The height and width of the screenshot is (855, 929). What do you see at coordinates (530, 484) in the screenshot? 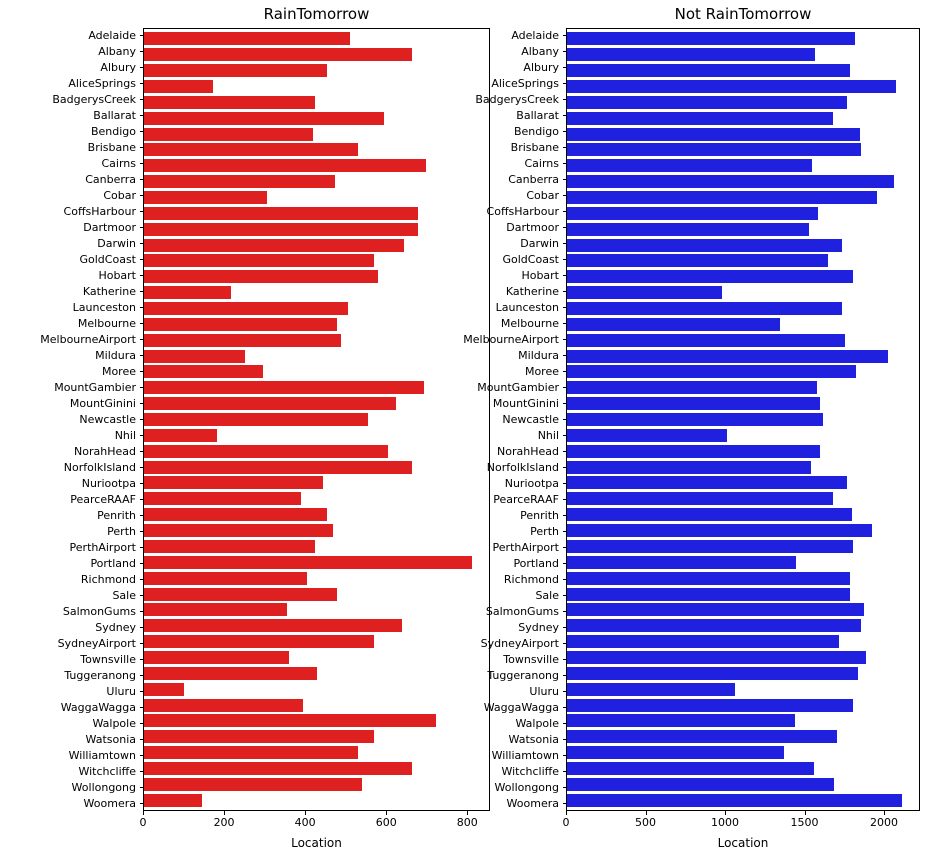
I see `category-label: Nuriootpa` at bounding box center [530, 484].